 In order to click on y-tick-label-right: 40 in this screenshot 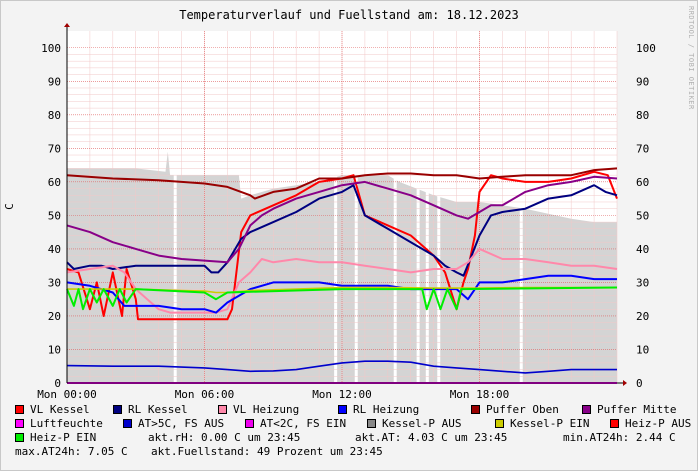, I will do `click(642, 249)`.